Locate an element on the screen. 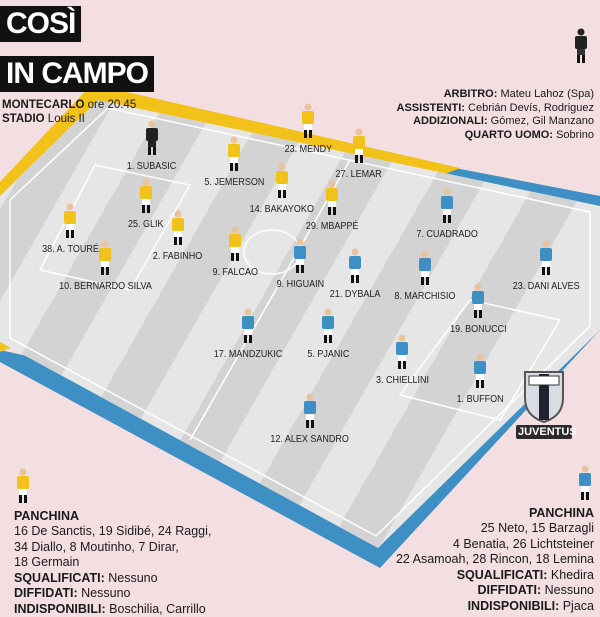 The width and height of the screenshot is (600, 617). player-name: 2. FABINHO is located at coordinates (178, 256).